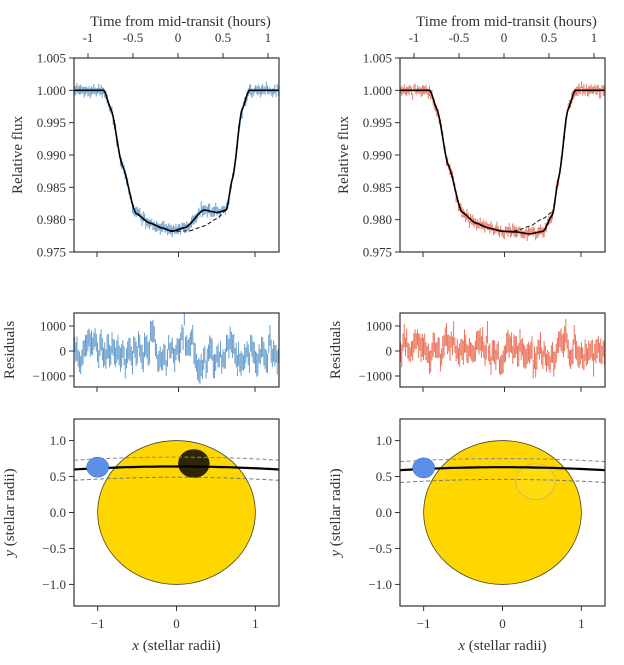 This screenshot has width=624, height=665. What do you see at coordinates (530, 221) in the screenshot?
I see `model-no-spot-line` at bounding box center [530, 221].